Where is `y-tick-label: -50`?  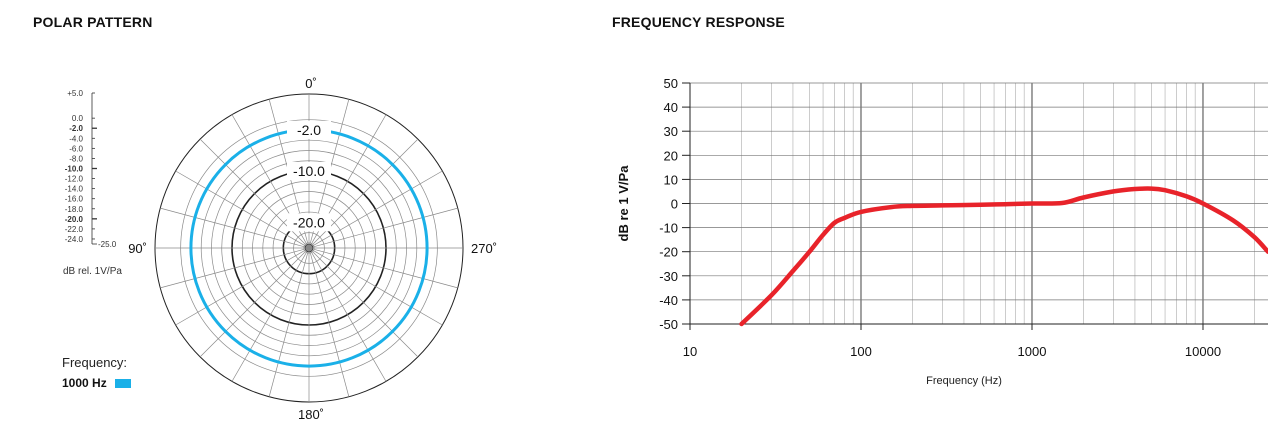 y-tick-label: -50 is located at coordinates (668, 324).